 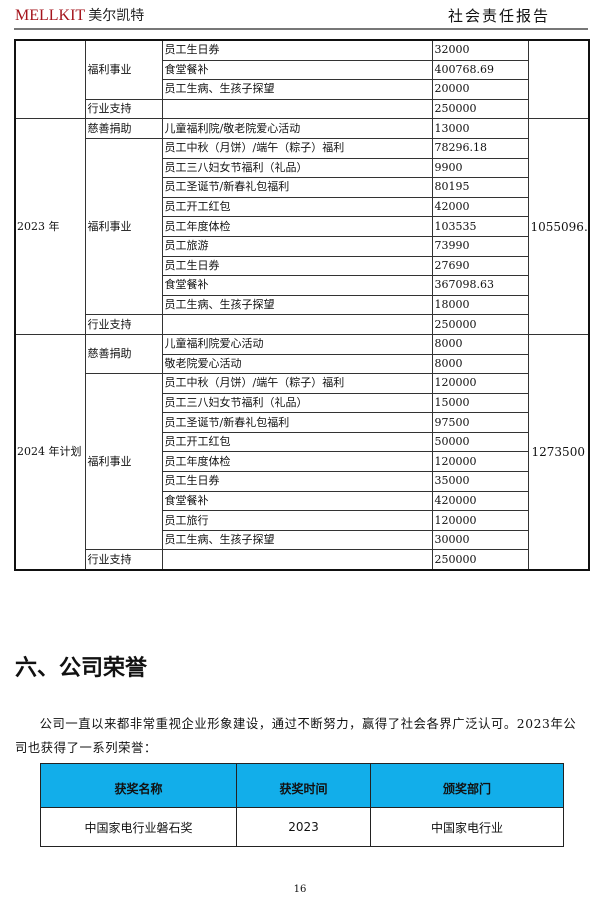 What do you see at coordinates (297, 128) in the screenshot?
I see `item-name: 儿童福利院/敬老院爱心活动` at bounding box center [297, 128].